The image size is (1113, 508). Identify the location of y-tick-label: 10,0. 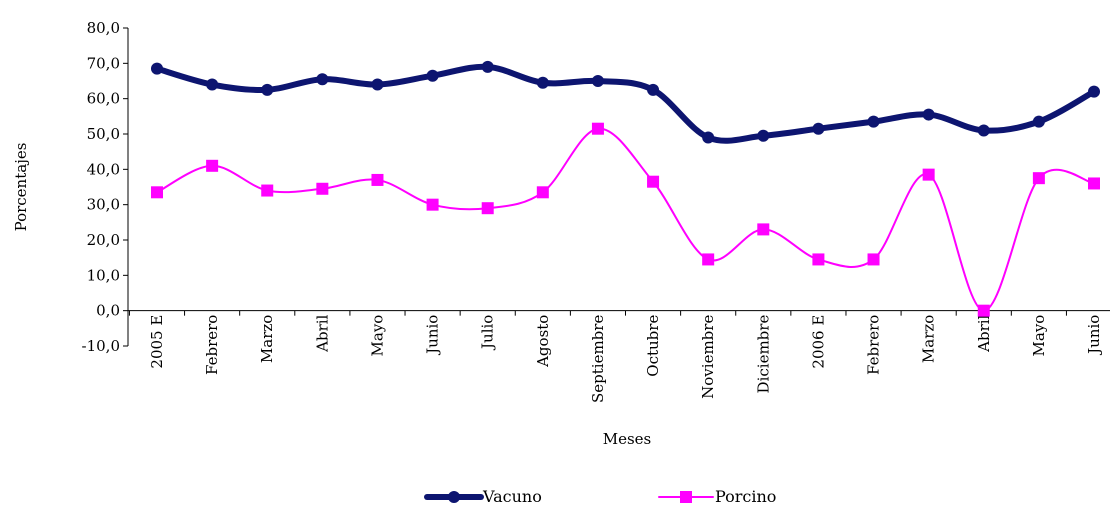
(103, 275).